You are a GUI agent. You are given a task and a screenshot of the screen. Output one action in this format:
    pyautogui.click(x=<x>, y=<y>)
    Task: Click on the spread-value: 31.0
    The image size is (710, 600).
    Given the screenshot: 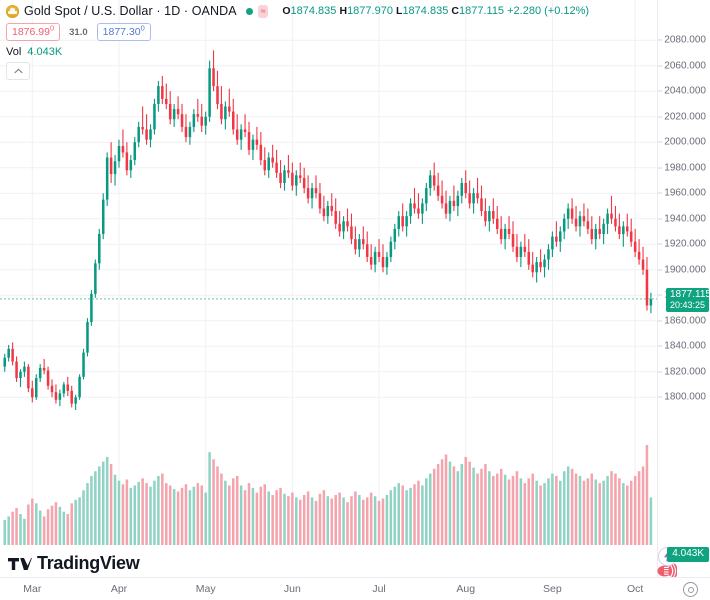 What is the action you would take?
    pyautogui.click(x=78, y=32)
    